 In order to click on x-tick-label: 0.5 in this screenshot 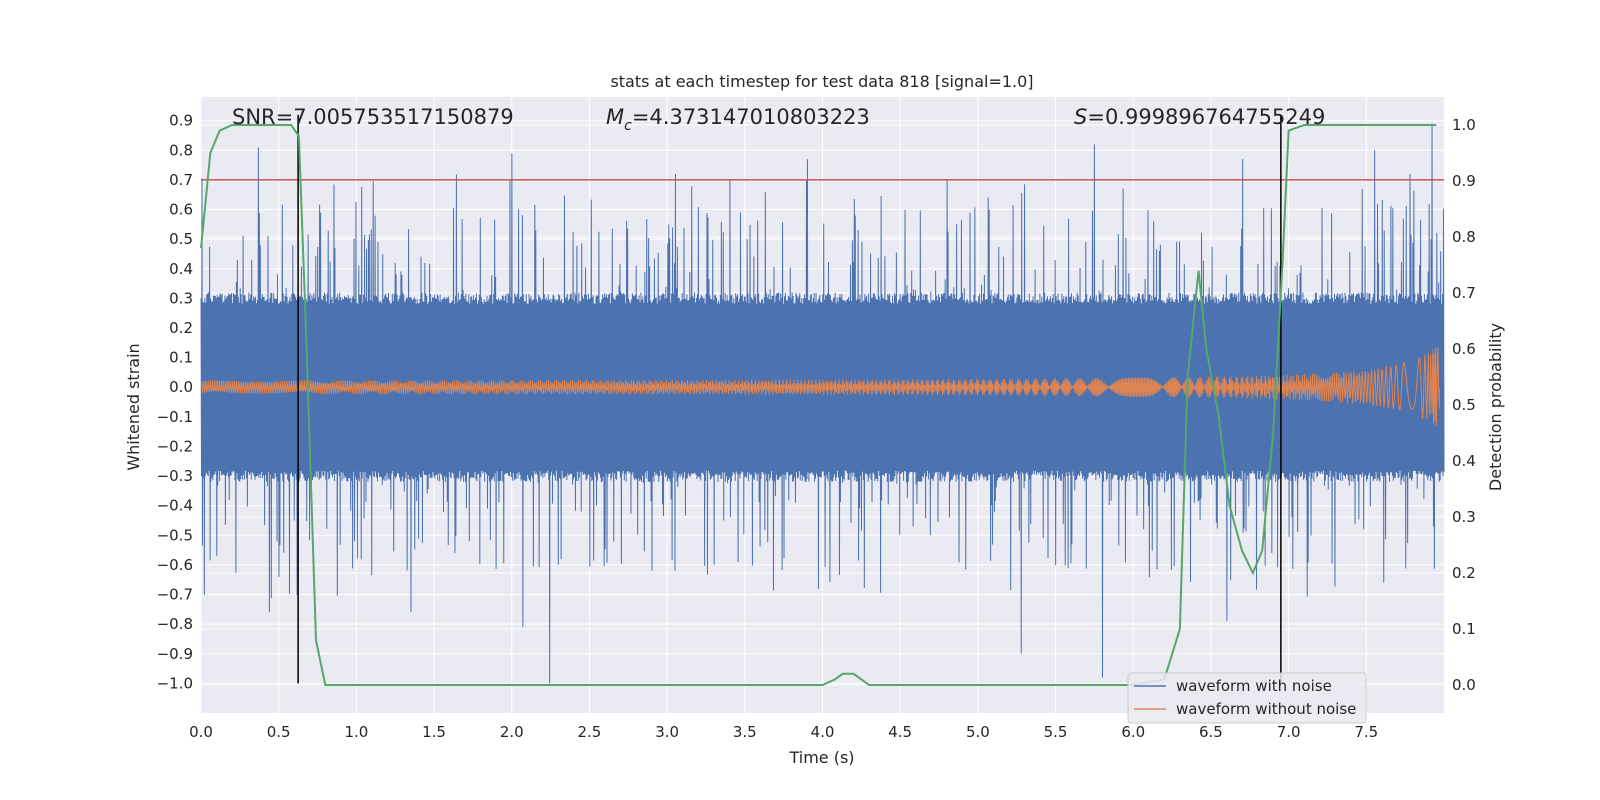, I will do `click(279, 732)`.